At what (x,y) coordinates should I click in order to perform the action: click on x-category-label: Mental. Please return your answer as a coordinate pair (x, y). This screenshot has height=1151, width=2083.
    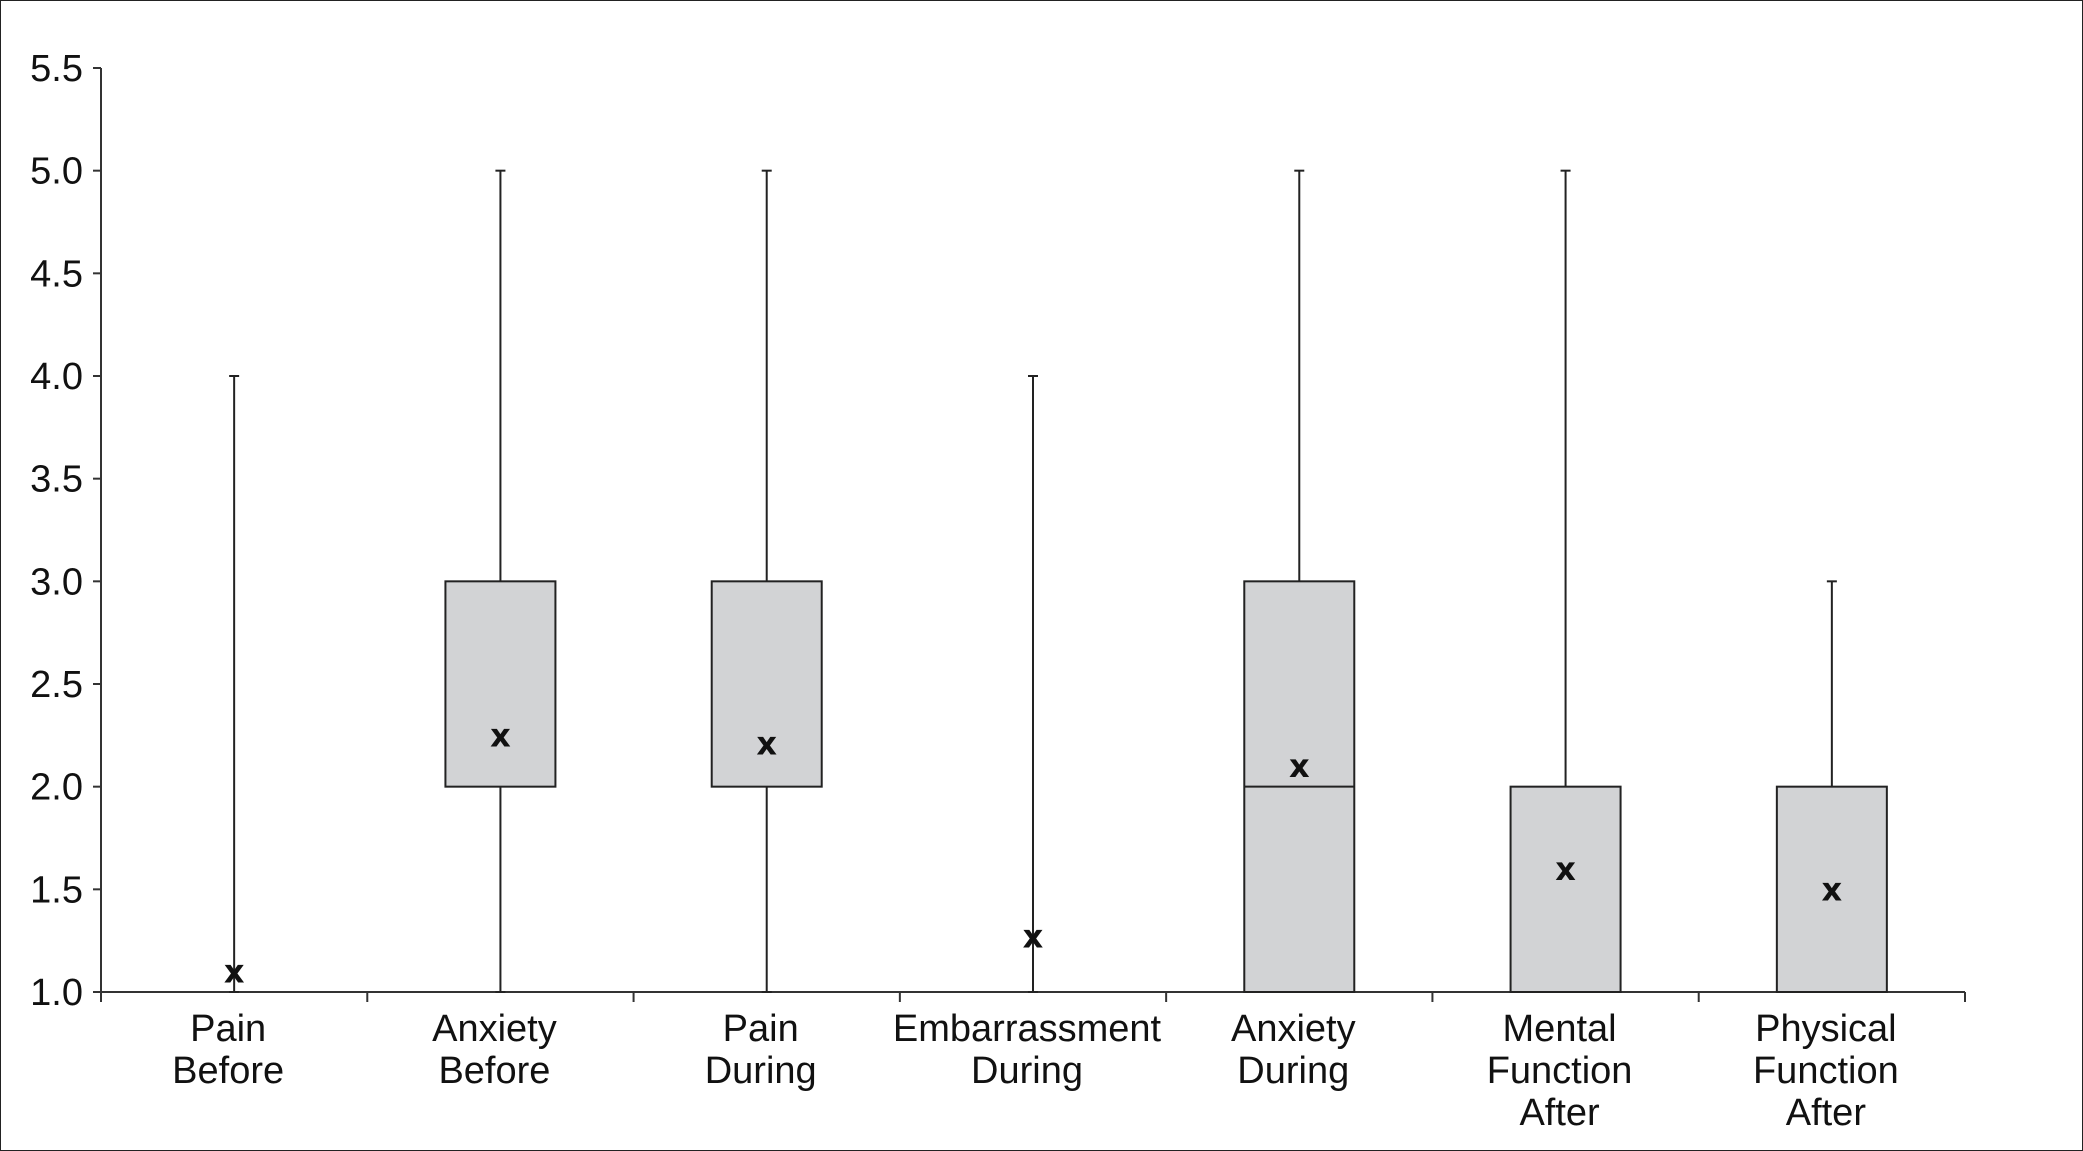
    Looking at the image, I should click on (1560, 1029).